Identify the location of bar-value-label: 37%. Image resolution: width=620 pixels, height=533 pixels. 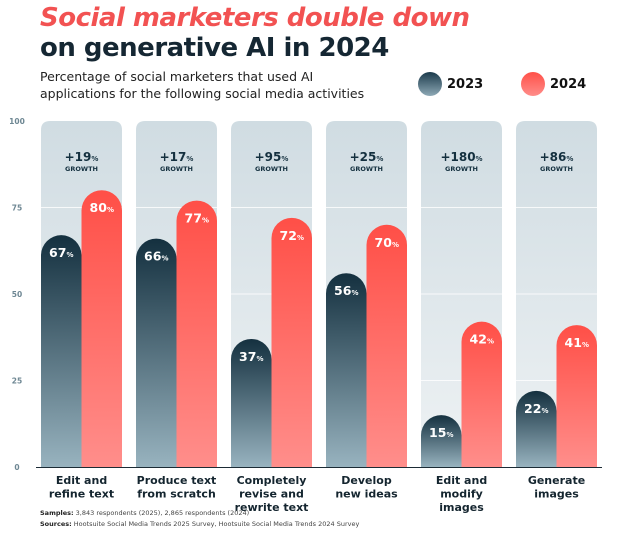
(251, 356).